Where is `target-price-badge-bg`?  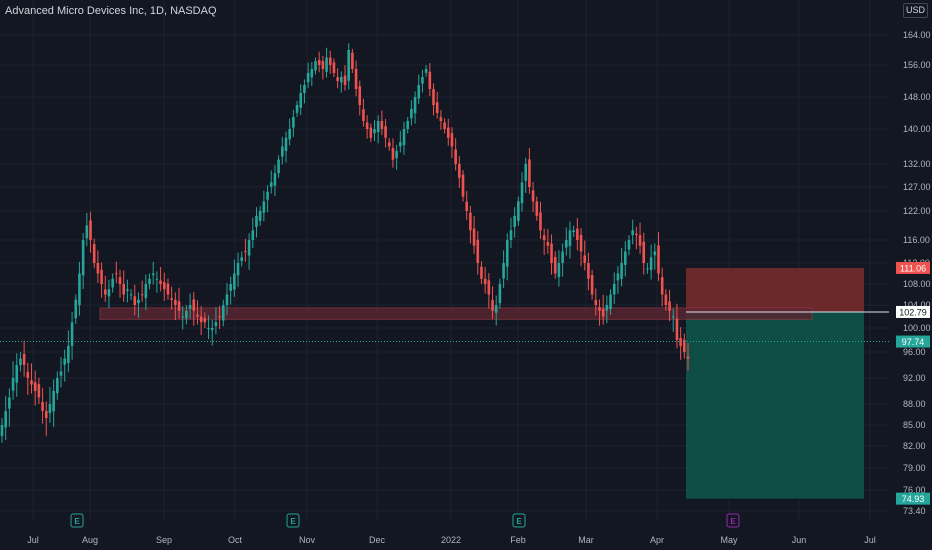 target-price-badge-bg is located at coordinates (913, 498).